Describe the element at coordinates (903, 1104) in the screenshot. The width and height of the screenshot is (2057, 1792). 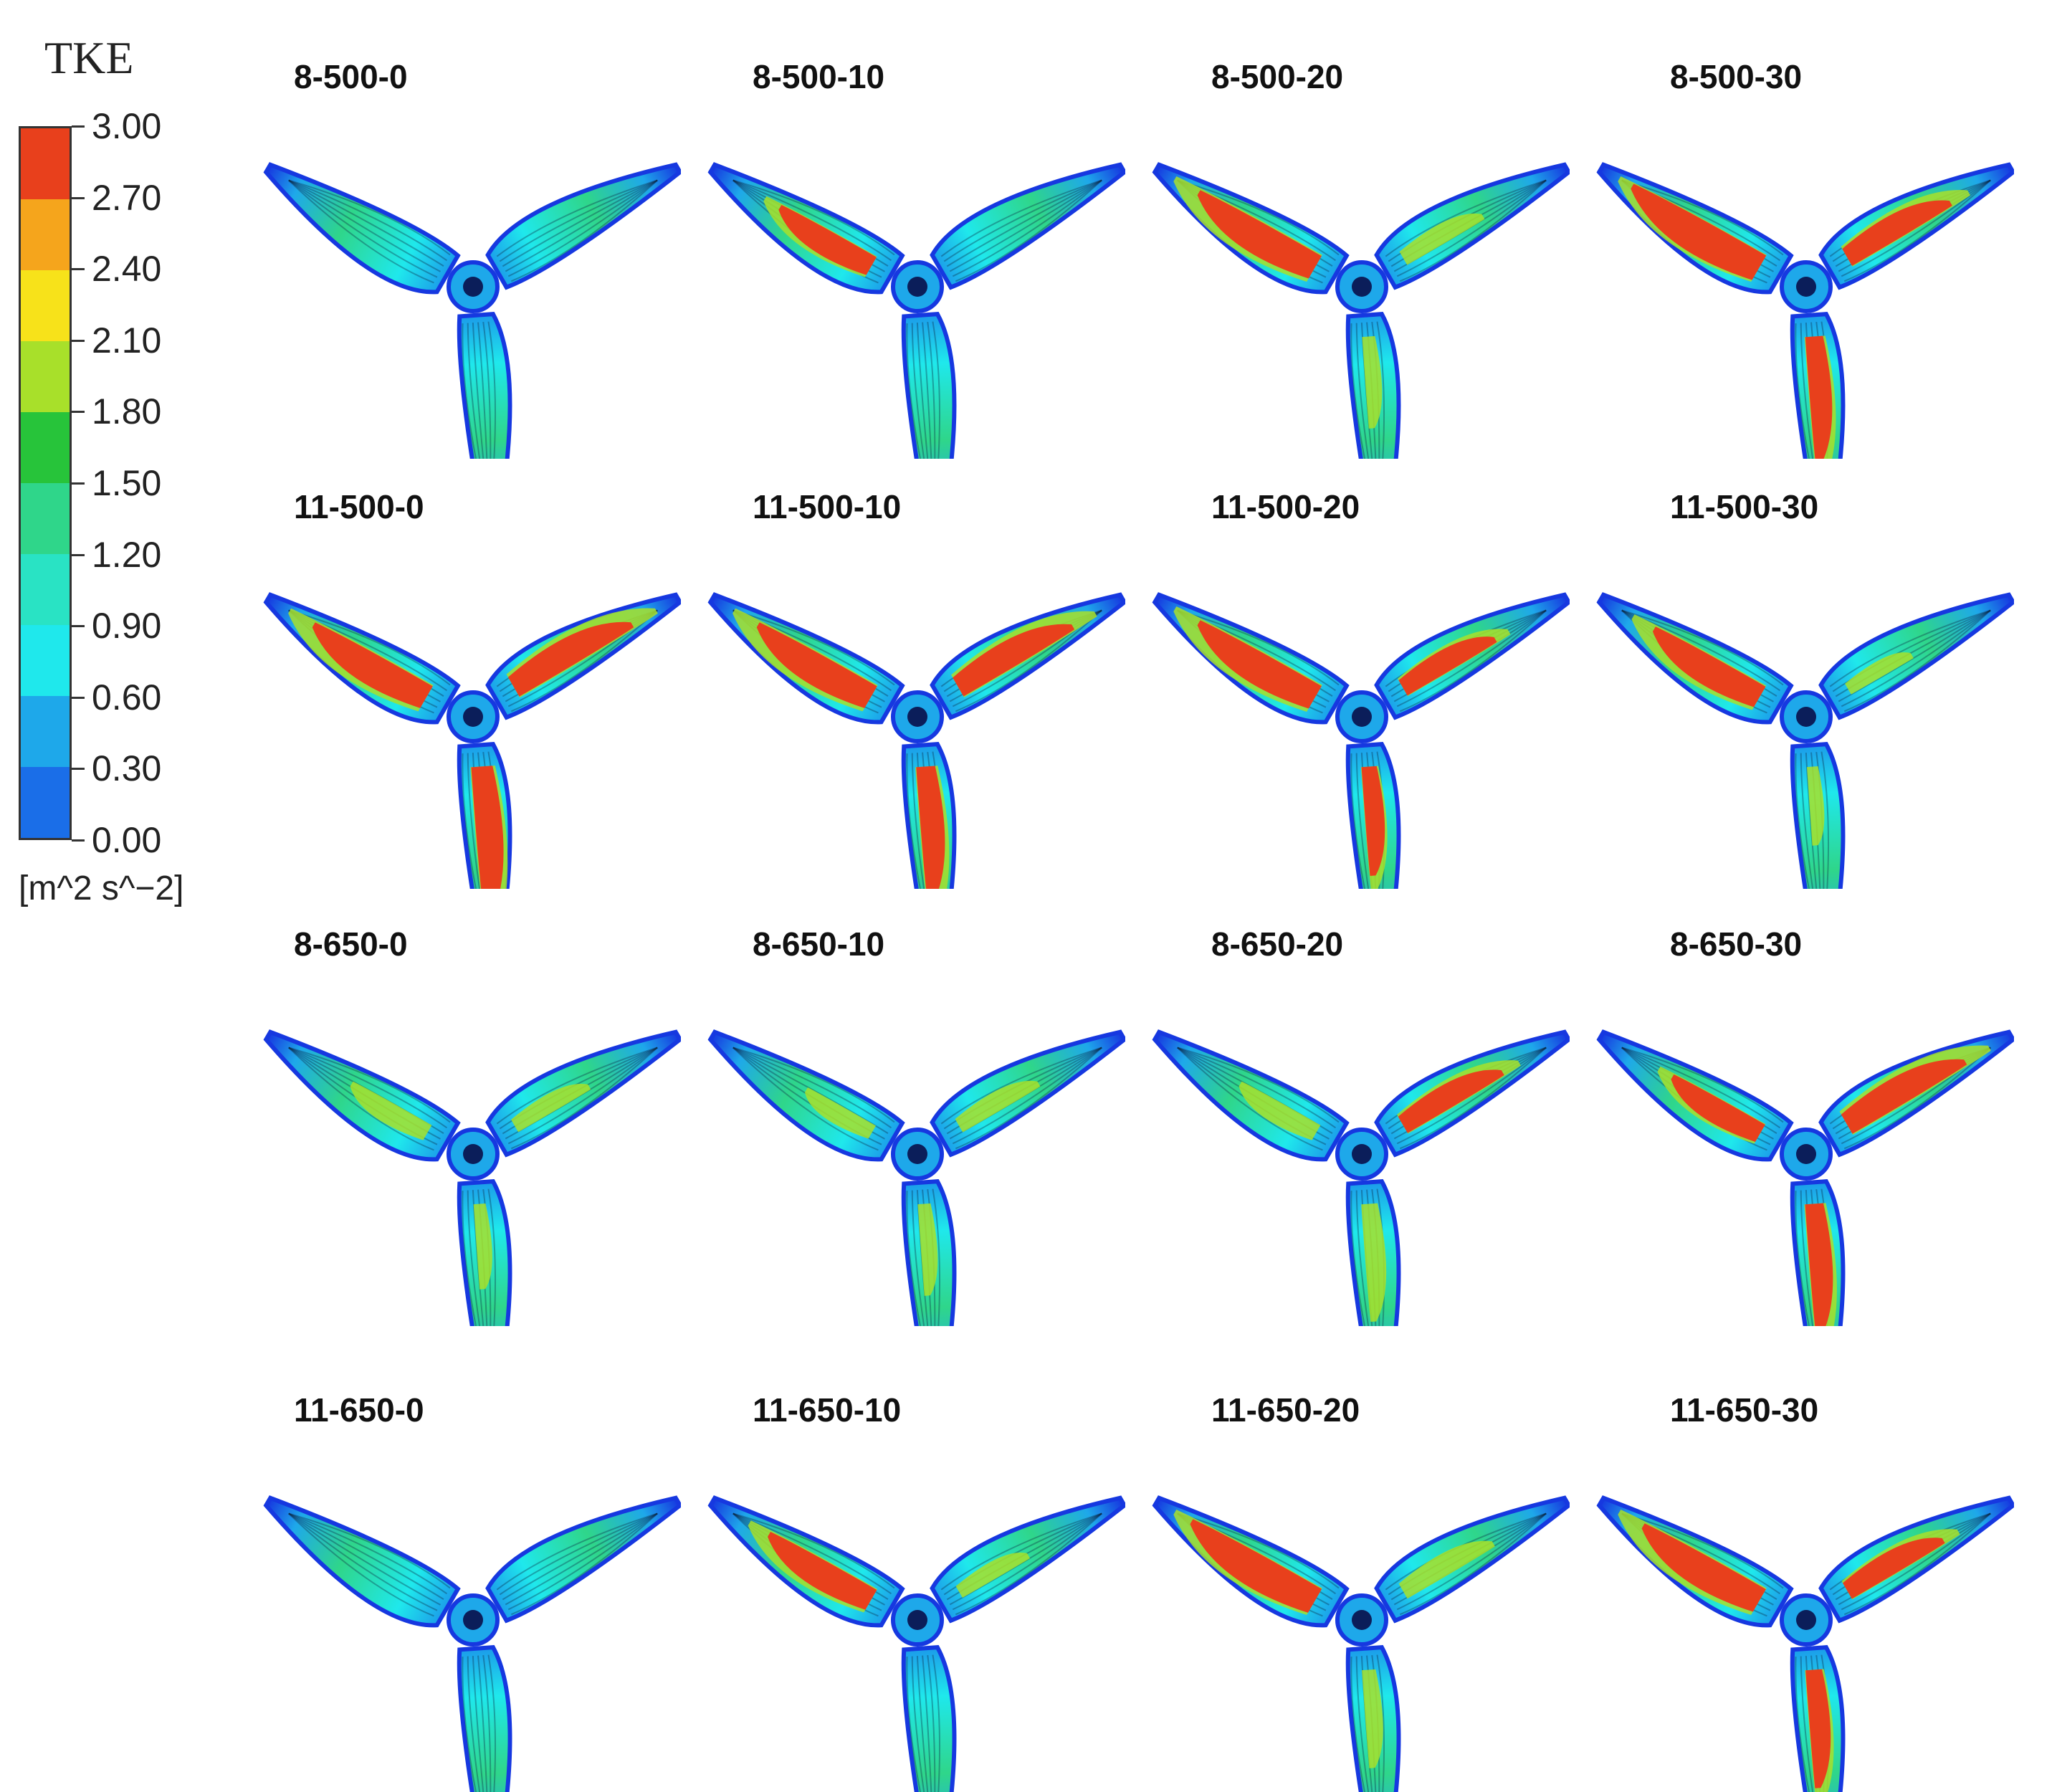
I see `rotor-panel: 8-650-10` at that location.